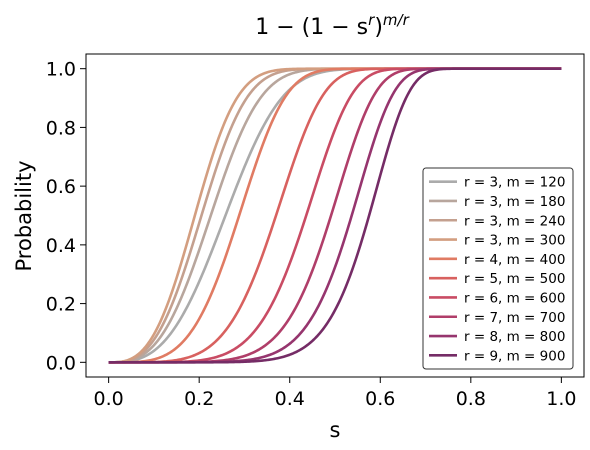 The height and width of the screenshot is (450, 590). Describe the element at coordinates (61, 187) in the screenshot. I see `y-tick-label: 0.6` at that location.